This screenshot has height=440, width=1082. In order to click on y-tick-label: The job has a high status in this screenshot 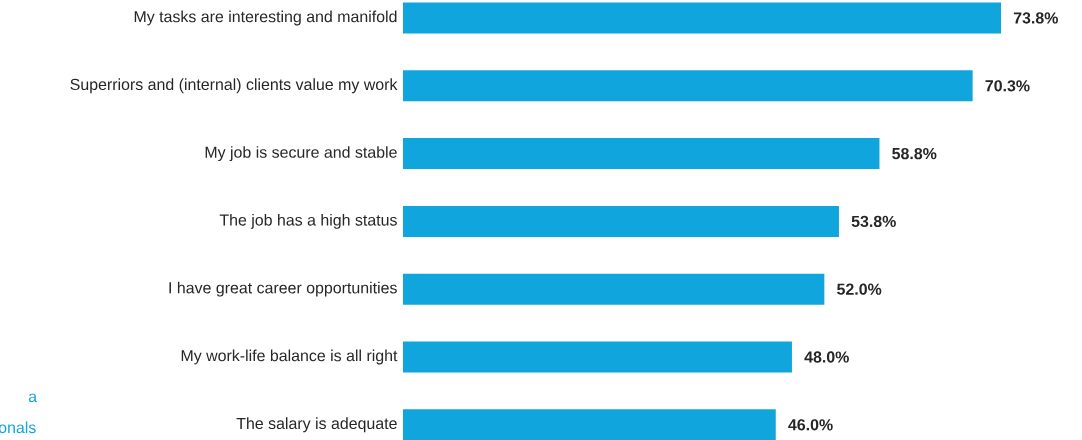, I will do `click(308, 221)`.